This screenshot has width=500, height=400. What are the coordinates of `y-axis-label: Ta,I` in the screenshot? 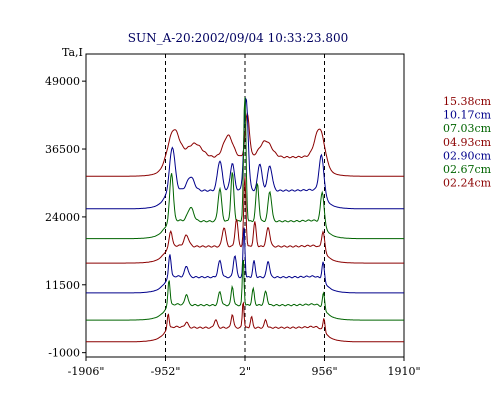 It's located at (72, 52).